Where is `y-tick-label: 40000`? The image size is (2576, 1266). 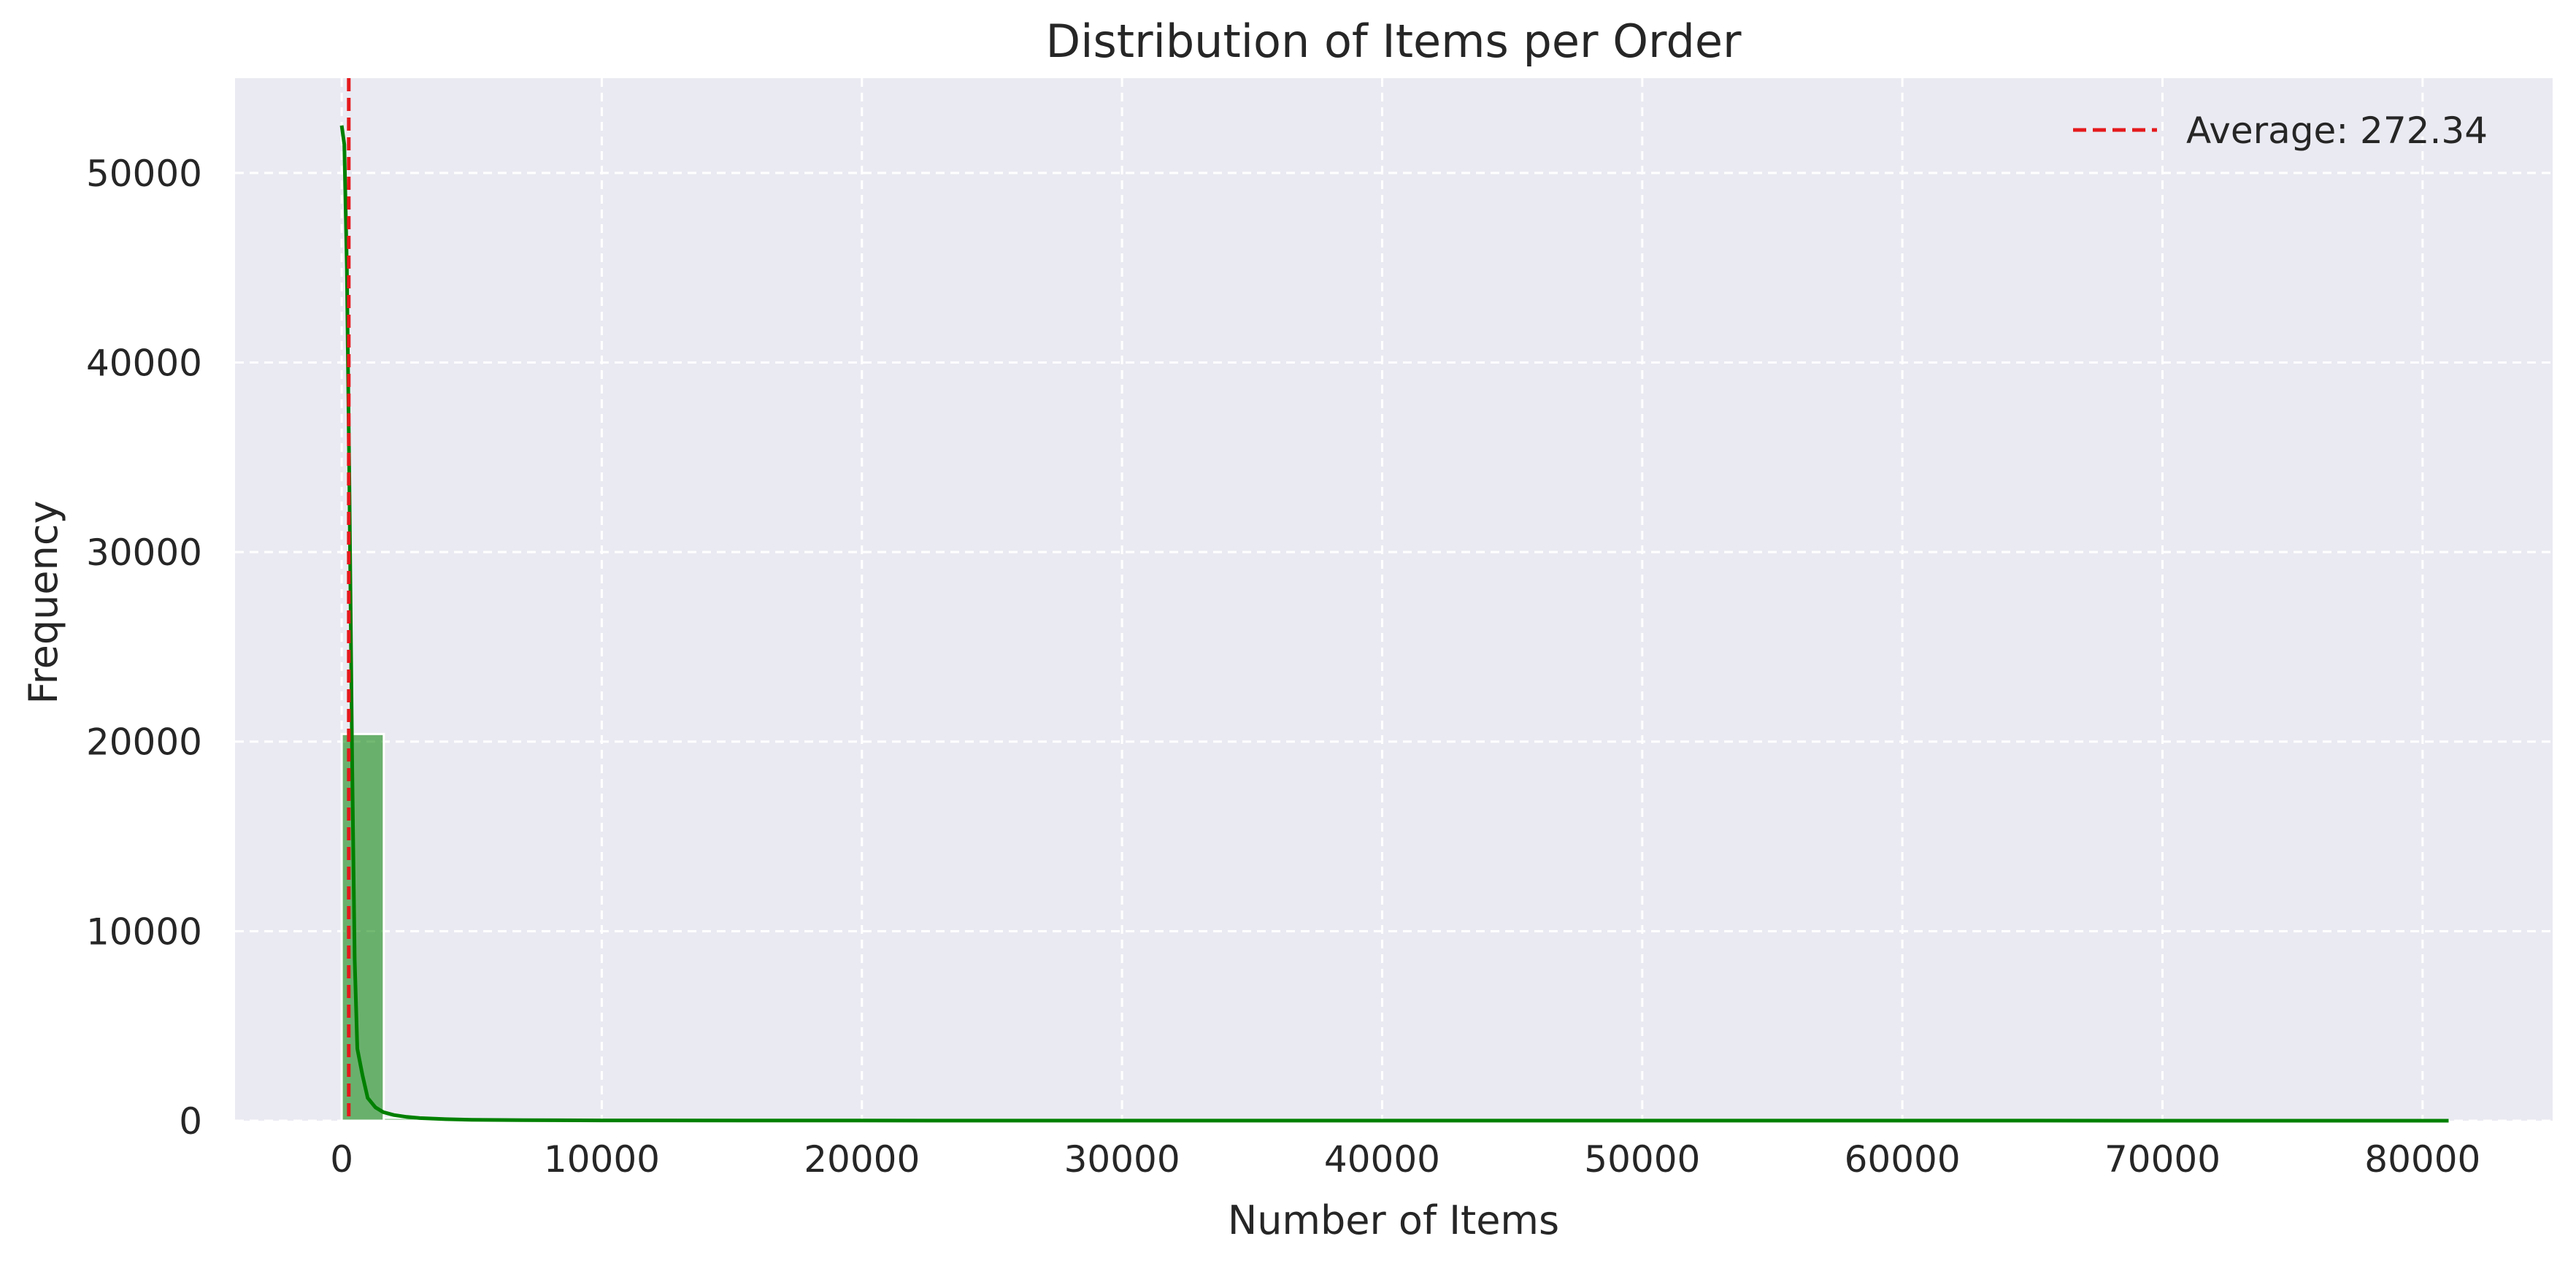
y-tick-label: 40000 is located at coordinates (144, 363).